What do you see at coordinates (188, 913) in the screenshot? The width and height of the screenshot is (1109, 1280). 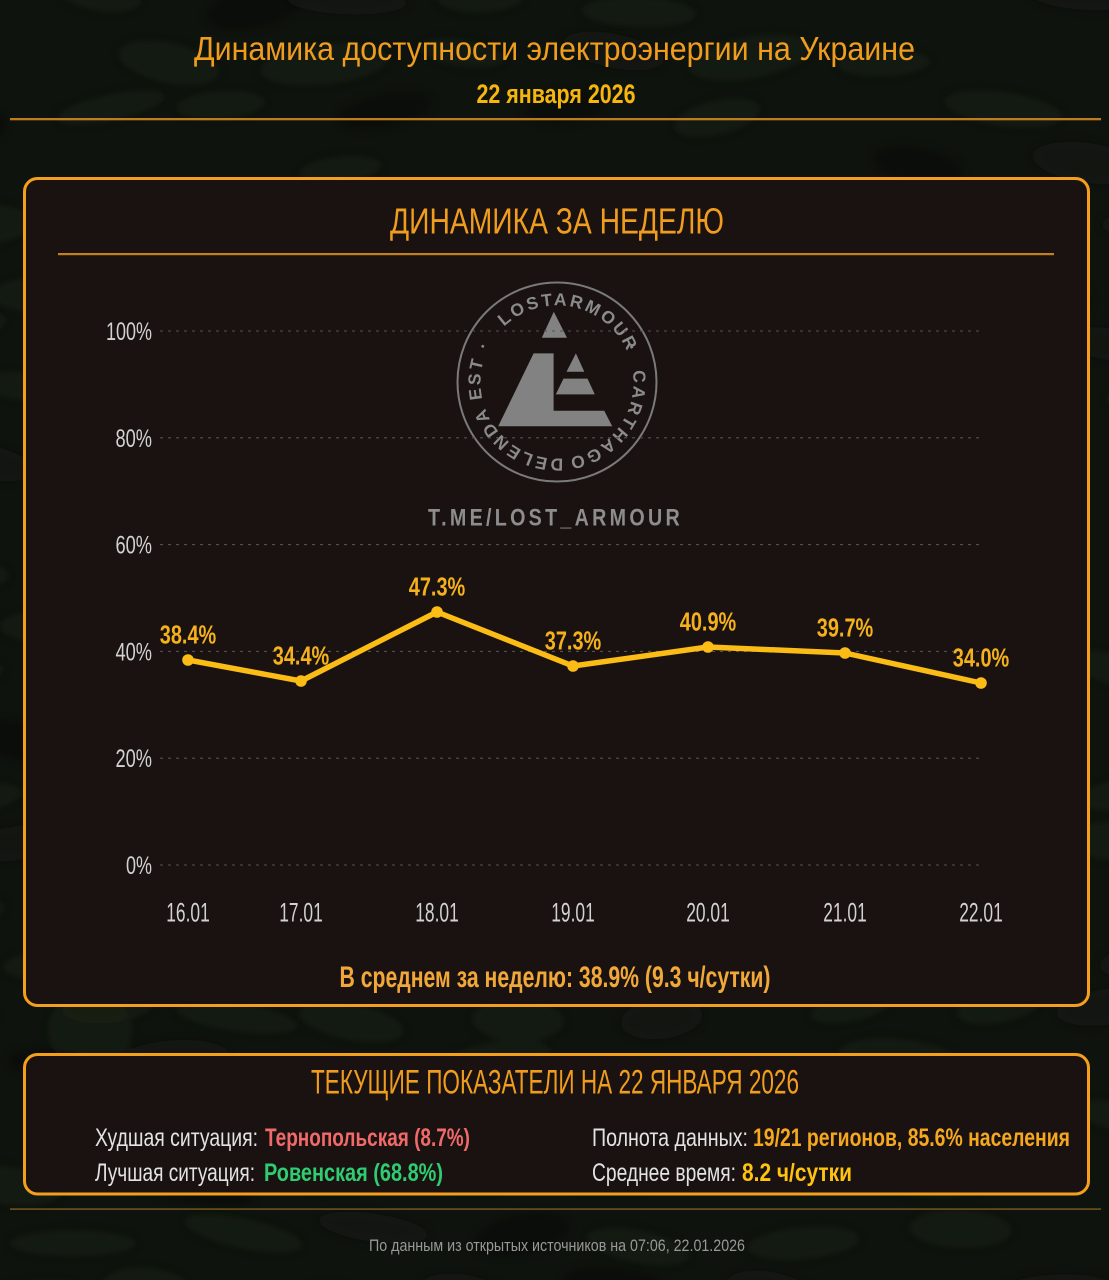 I see `svg-text: 16.01` at bounding box center [188, 913].